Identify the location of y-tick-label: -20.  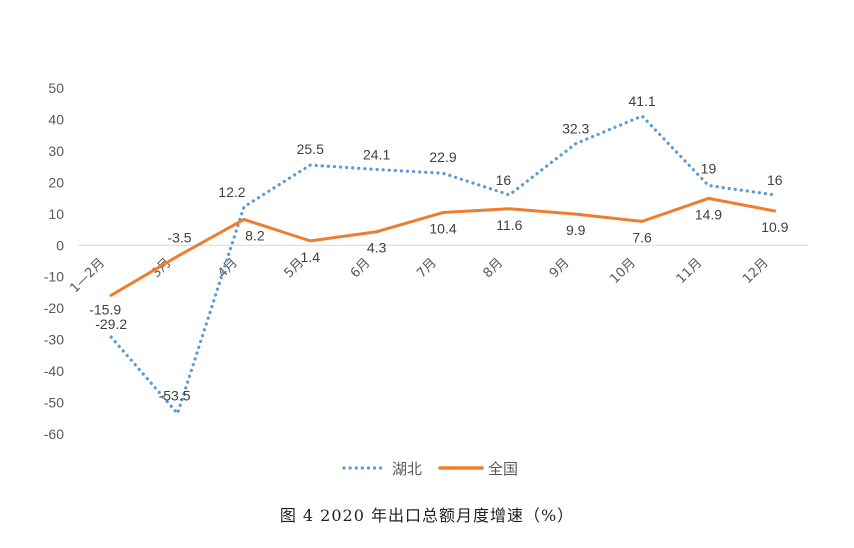
(54, 308).